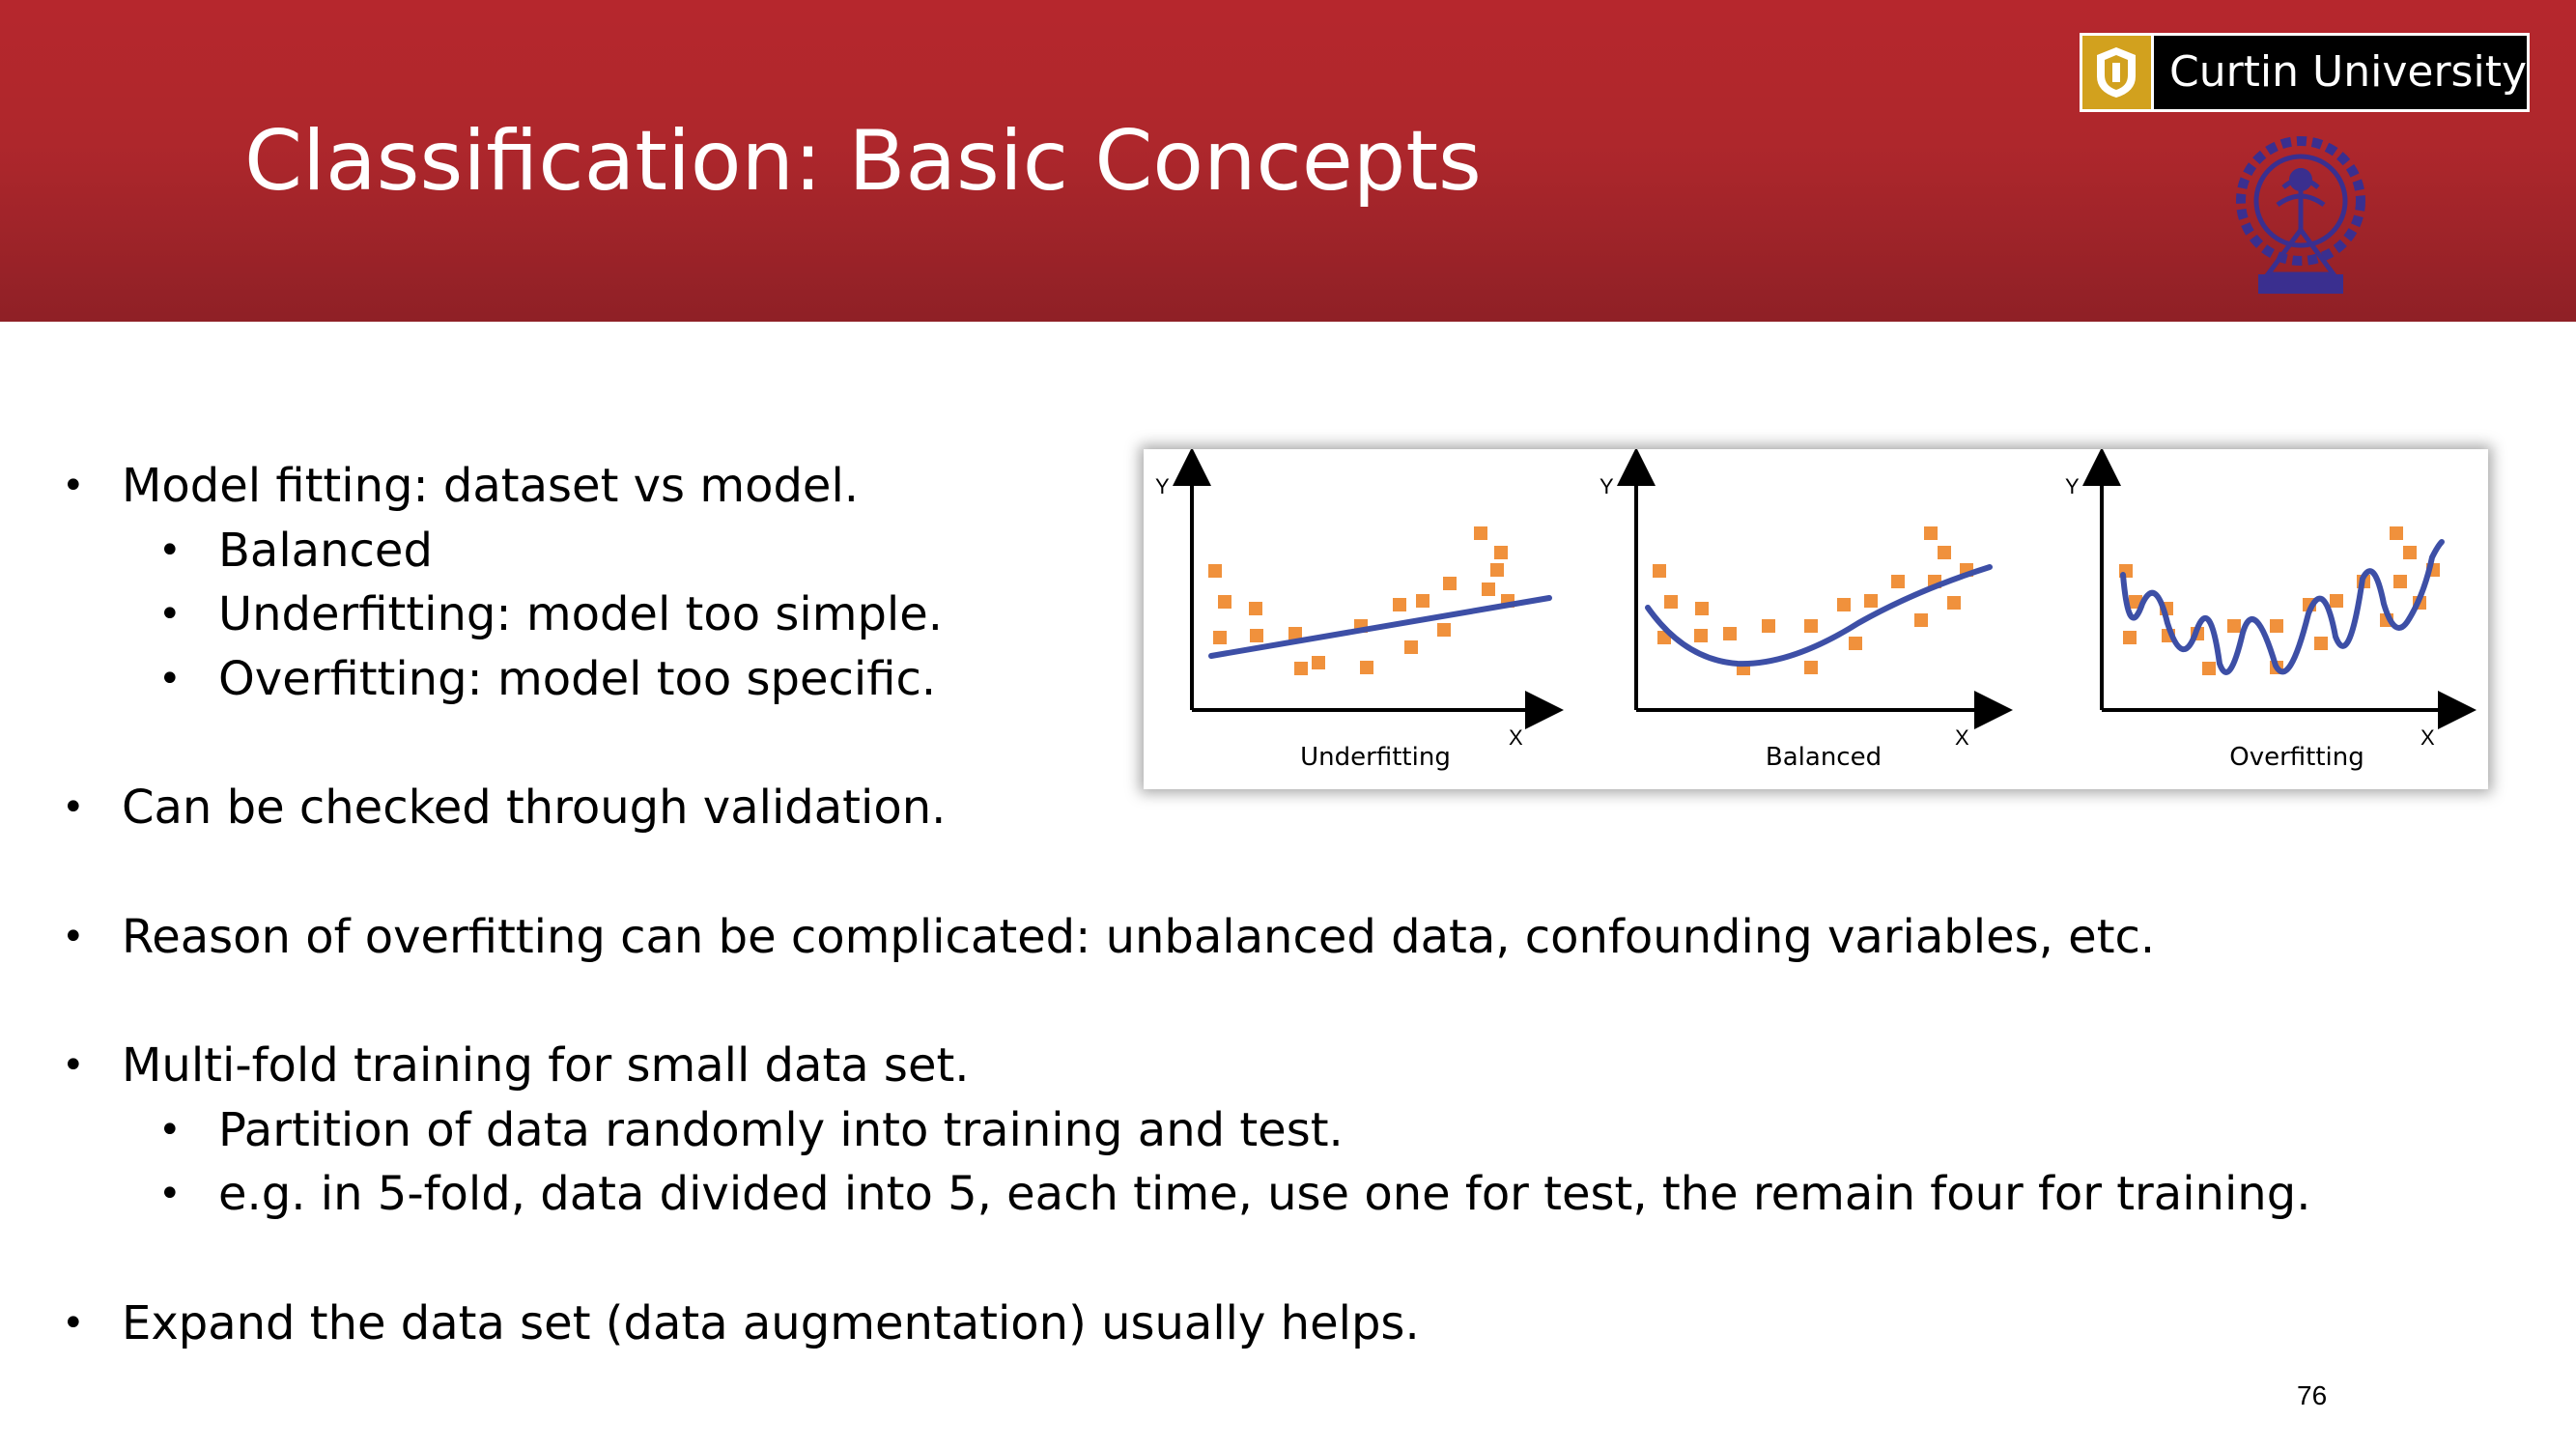  Describe the element at coordinates (1824, 757) in the screenshot. I see `panel-label: Balanced` at that location.